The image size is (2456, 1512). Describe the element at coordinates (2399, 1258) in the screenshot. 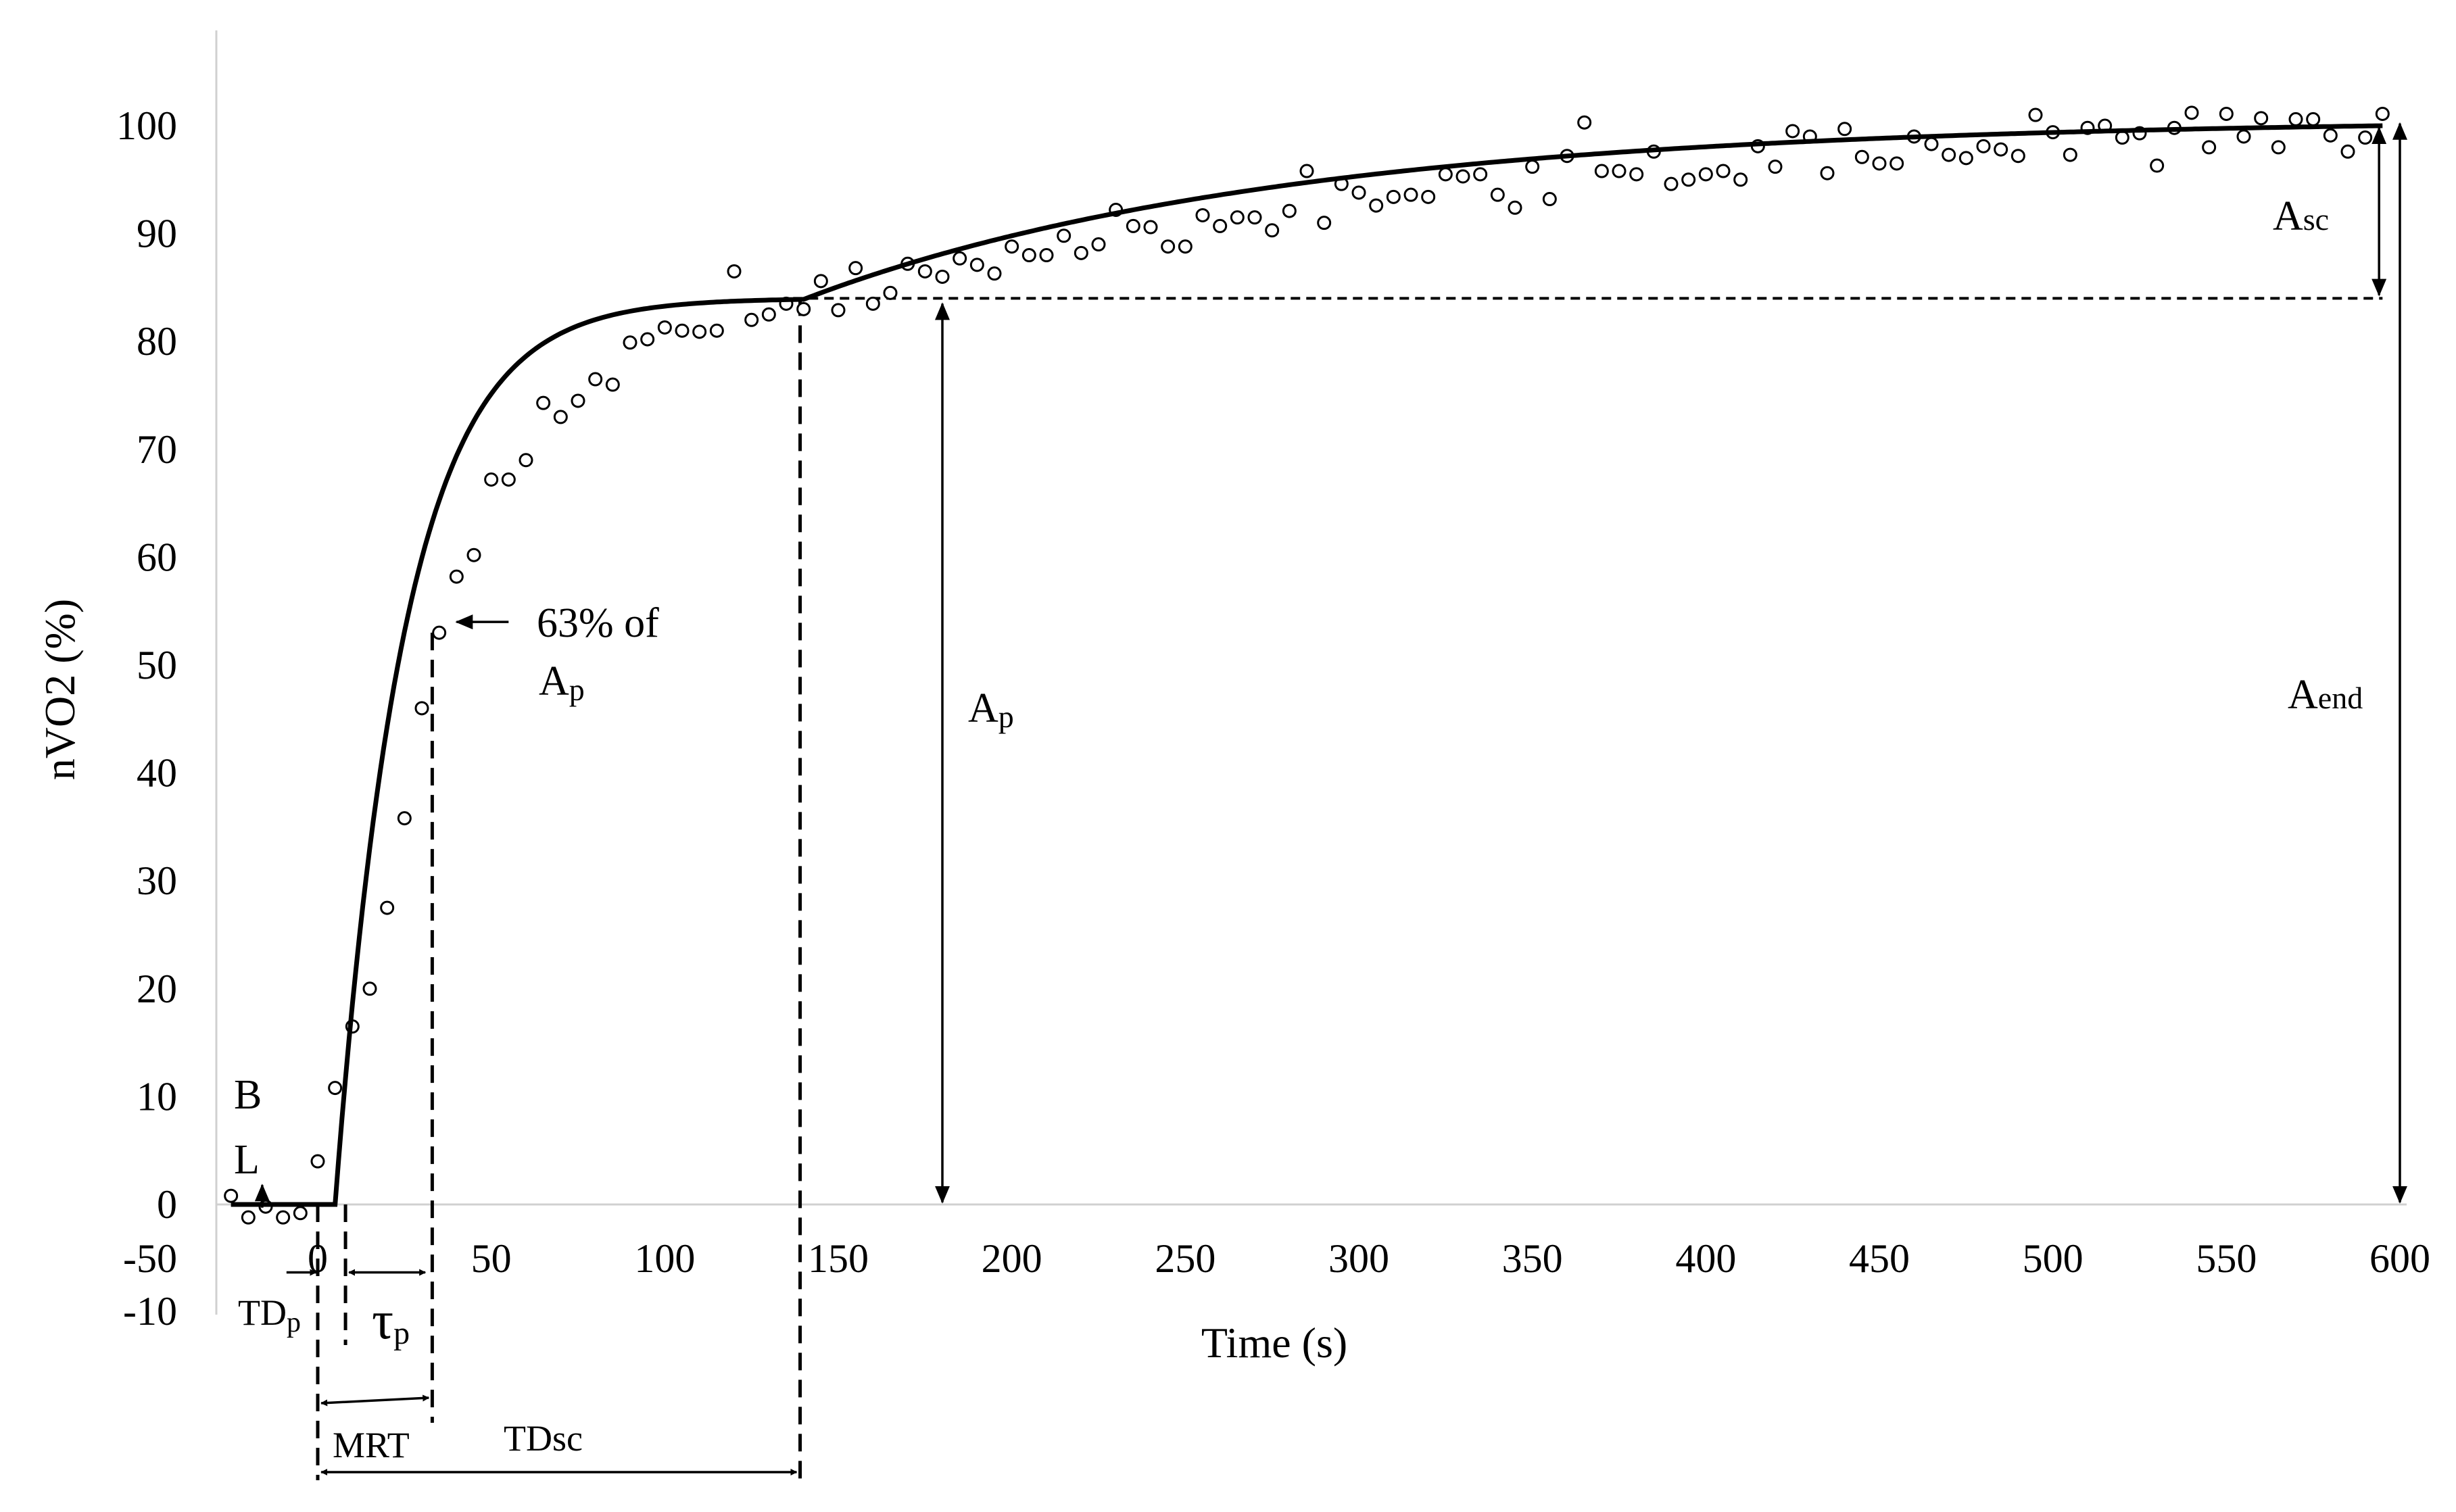

I see `x-tick-label: 600` at that location.